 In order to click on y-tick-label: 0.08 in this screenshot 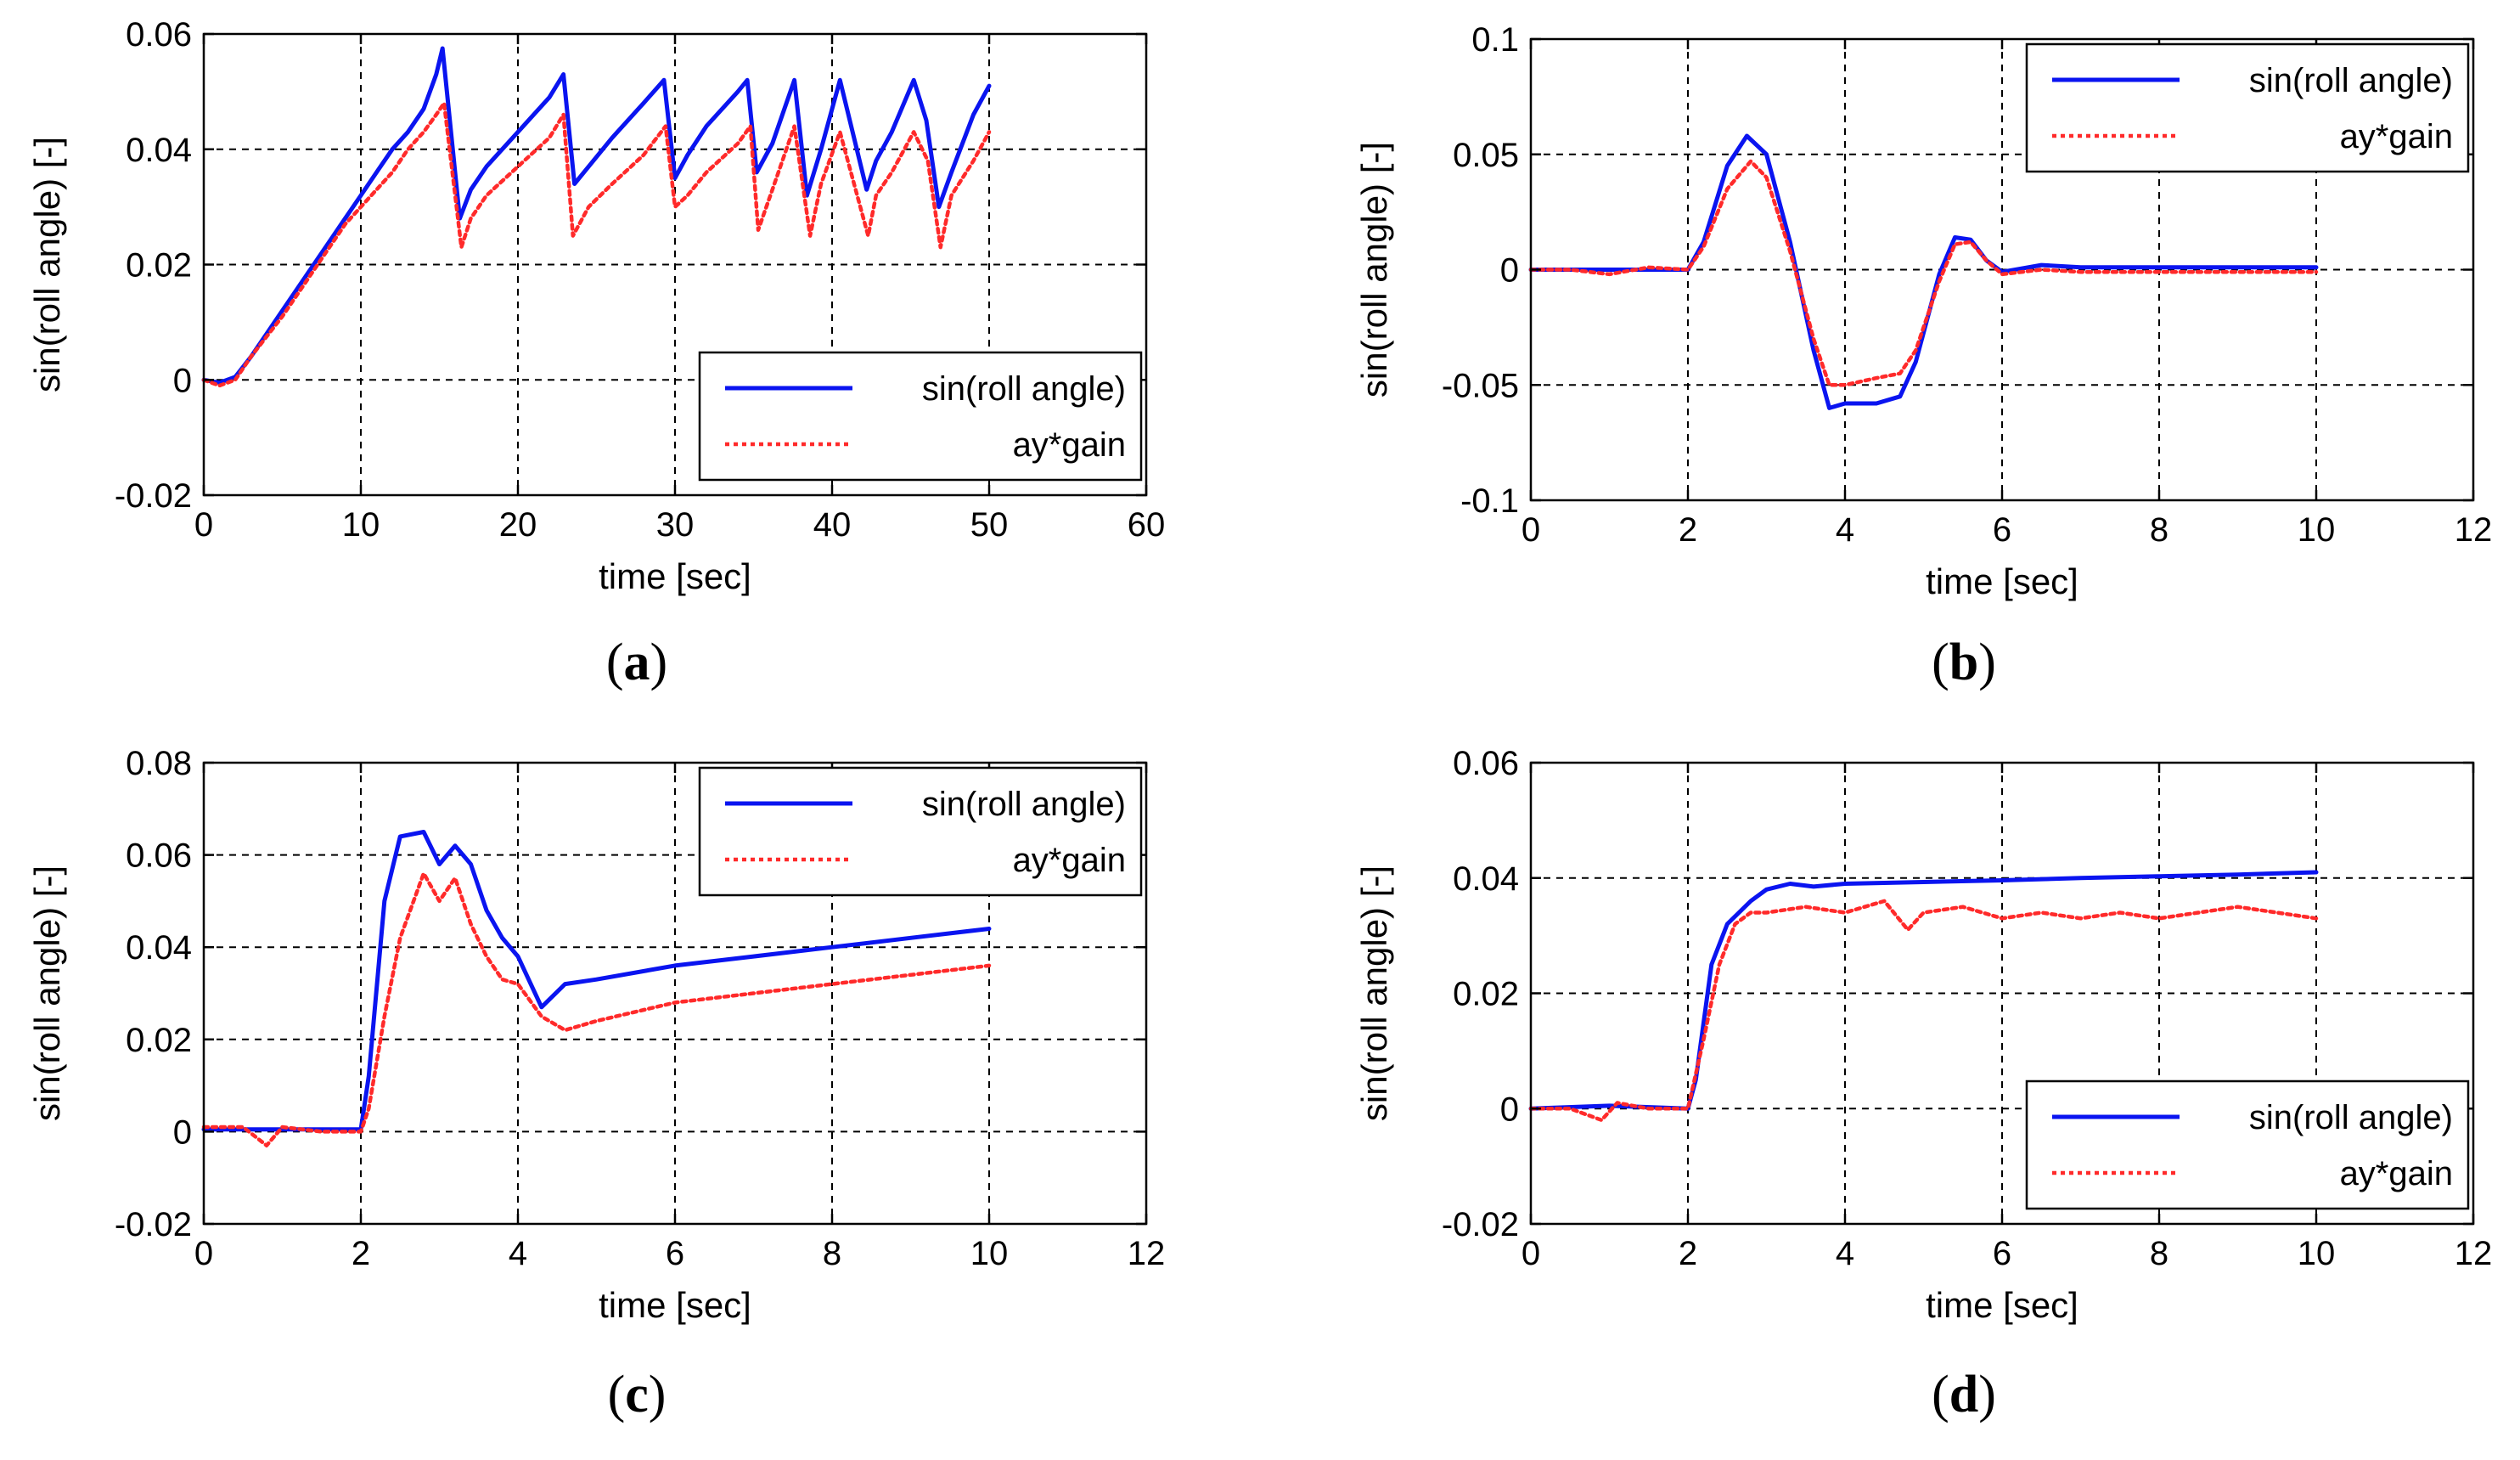, I will do `click(159, 763)`.